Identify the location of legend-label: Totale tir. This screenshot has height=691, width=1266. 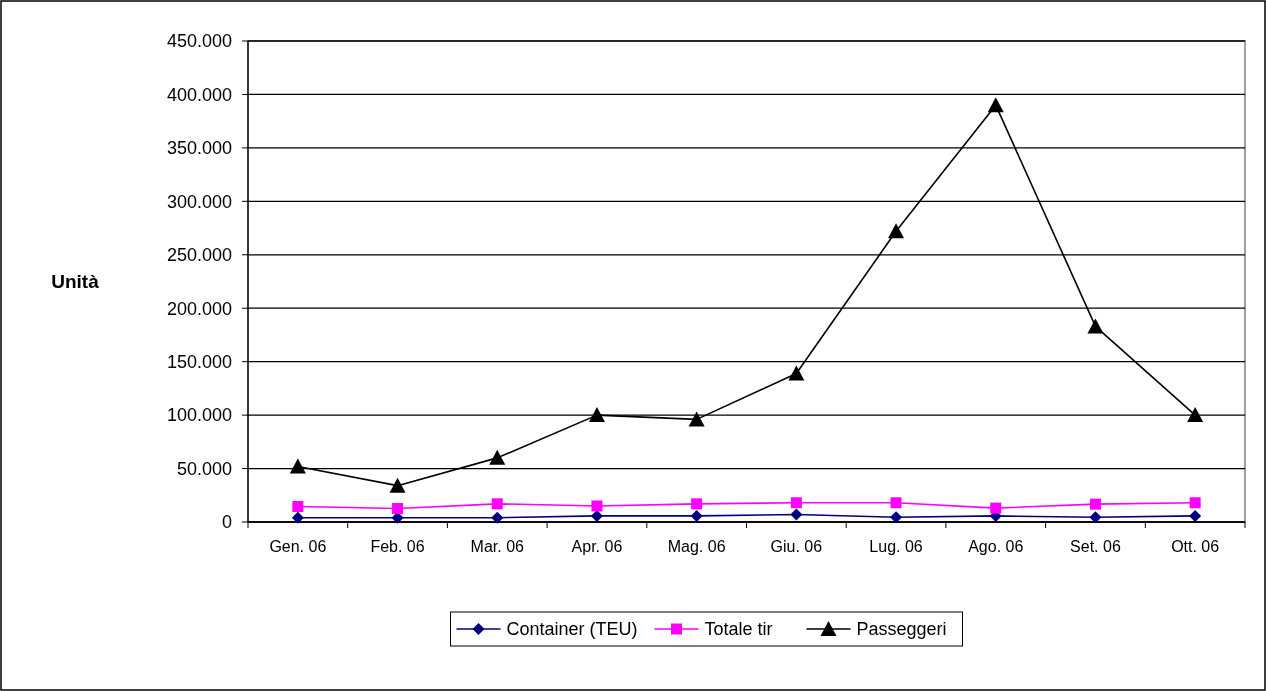
(738, 629).